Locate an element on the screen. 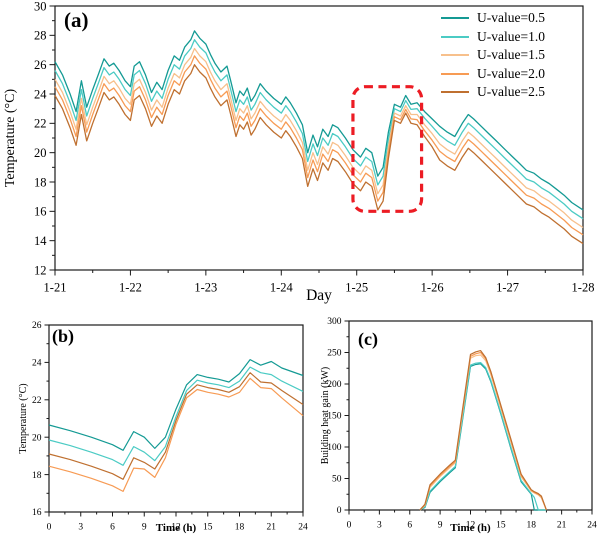 The width and height of the screenshot is (600, 539). legend-item-2: U-value=1.5 is located at coordinates (493, 55).